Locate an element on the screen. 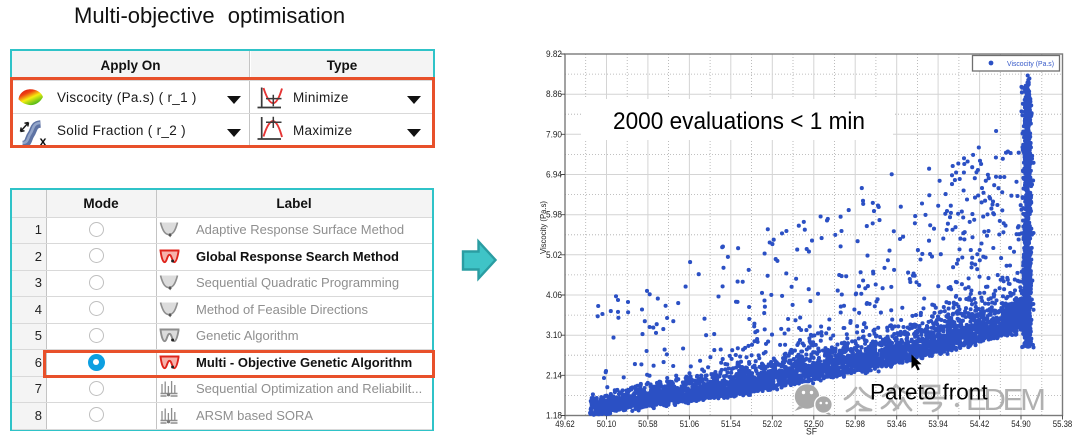  svg-text: 4.06 is located at coordinates (554, 295).